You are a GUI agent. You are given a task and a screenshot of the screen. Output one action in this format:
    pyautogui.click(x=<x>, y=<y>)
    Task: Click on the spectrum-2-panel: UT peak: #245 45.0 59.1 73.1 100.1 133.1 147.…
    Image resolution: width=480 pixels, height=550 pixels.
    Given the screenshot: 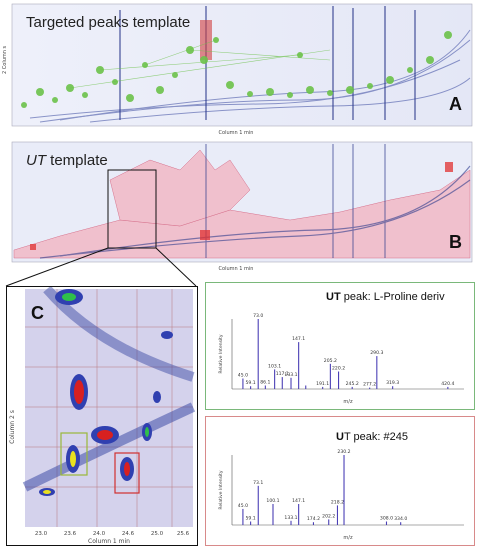 What is the action you would take?
    pyautogui.click(x=340, y=481)
    